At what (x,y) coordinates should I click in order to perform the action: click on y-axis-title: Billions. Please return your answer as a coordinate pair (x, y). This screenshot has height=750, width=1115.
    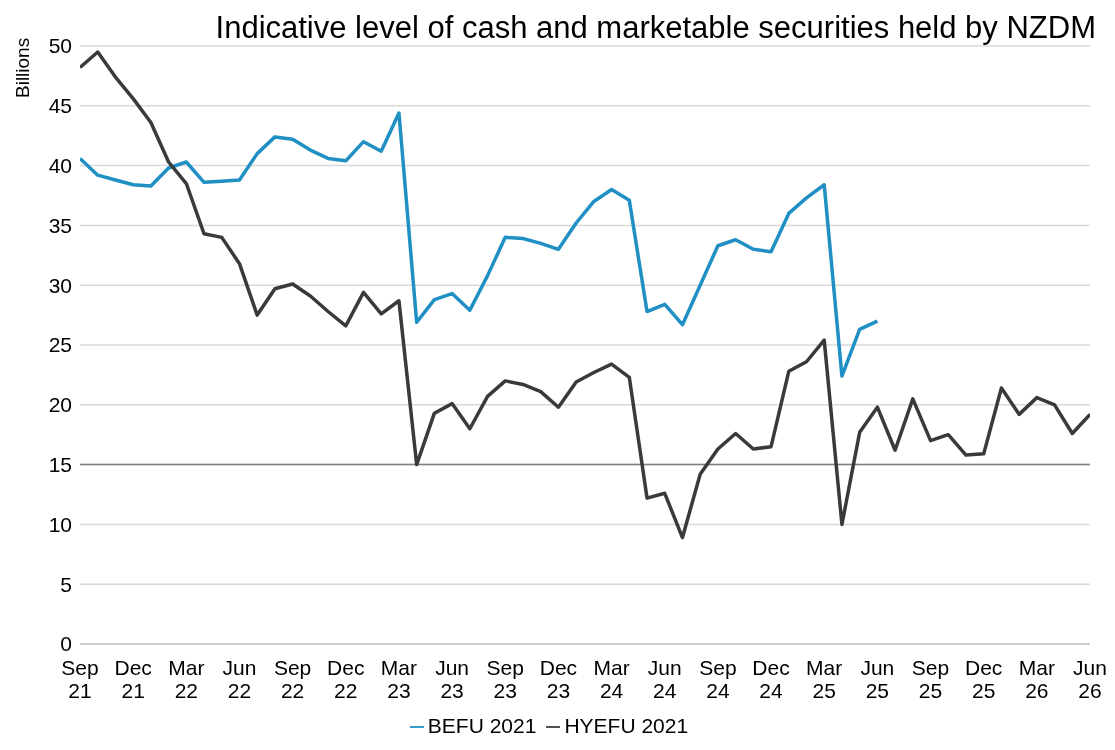
    Looking at the image, I should click on (23, 67).